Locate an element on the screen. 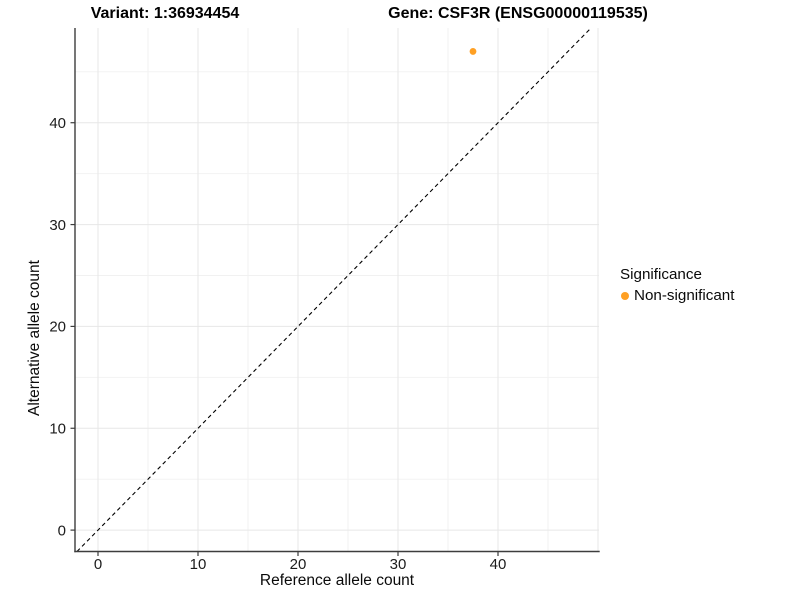  legend: Significance Non-significant is located at coordinates (676, 285).